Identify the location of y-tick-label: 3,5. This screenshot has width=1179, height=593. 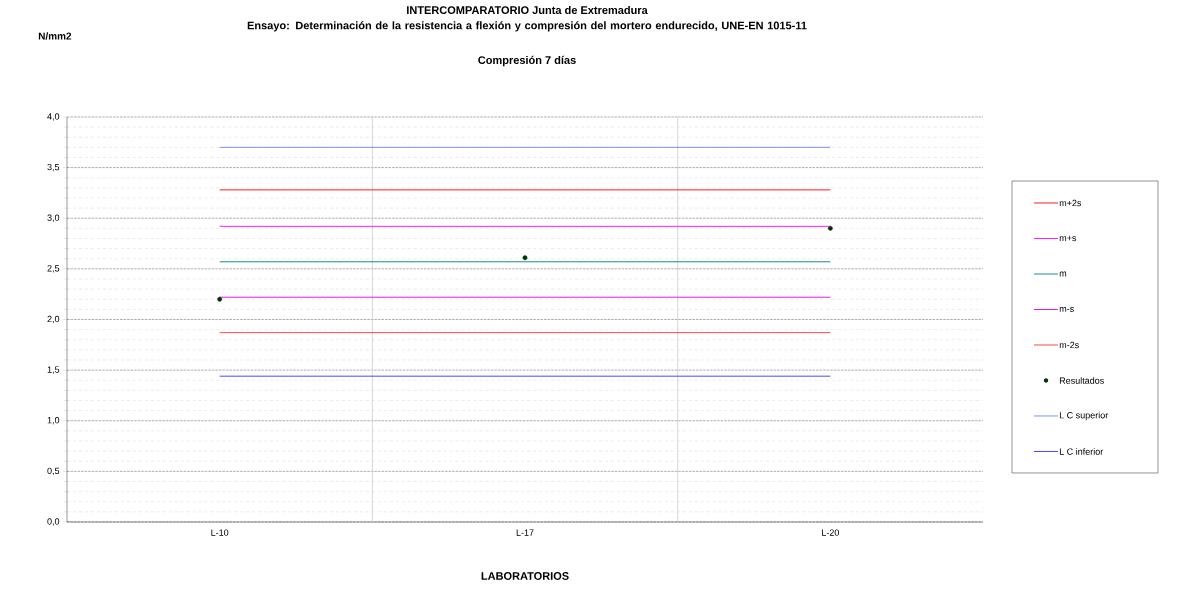
(53, 167).